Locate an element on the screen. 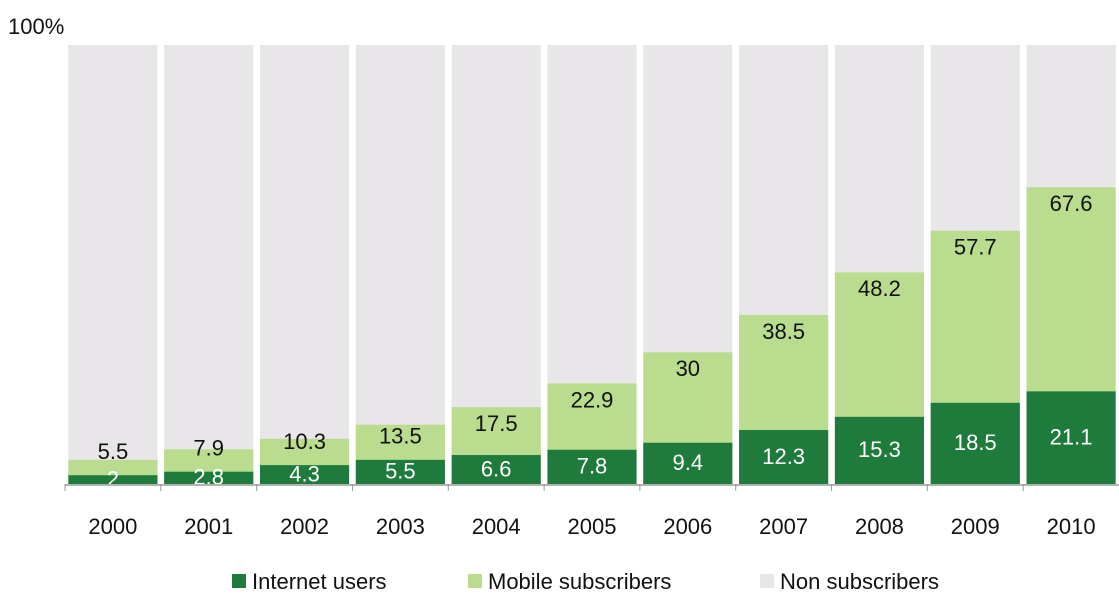 The height and width of the screenshot is (601, 1119). data-label: 18.5 is located at coordinates (975, 442).